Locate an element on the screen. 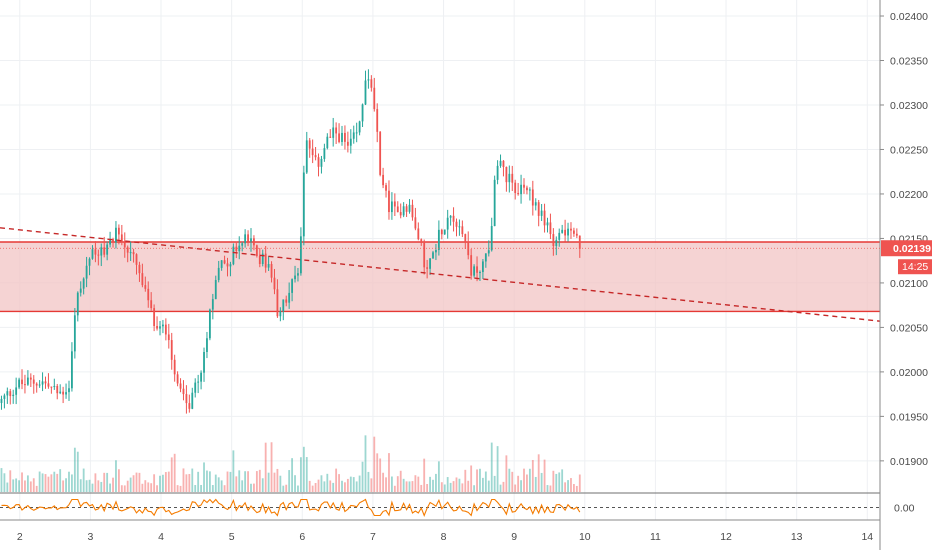  time-tick-label: 2 is located at coordinates (20, 537).